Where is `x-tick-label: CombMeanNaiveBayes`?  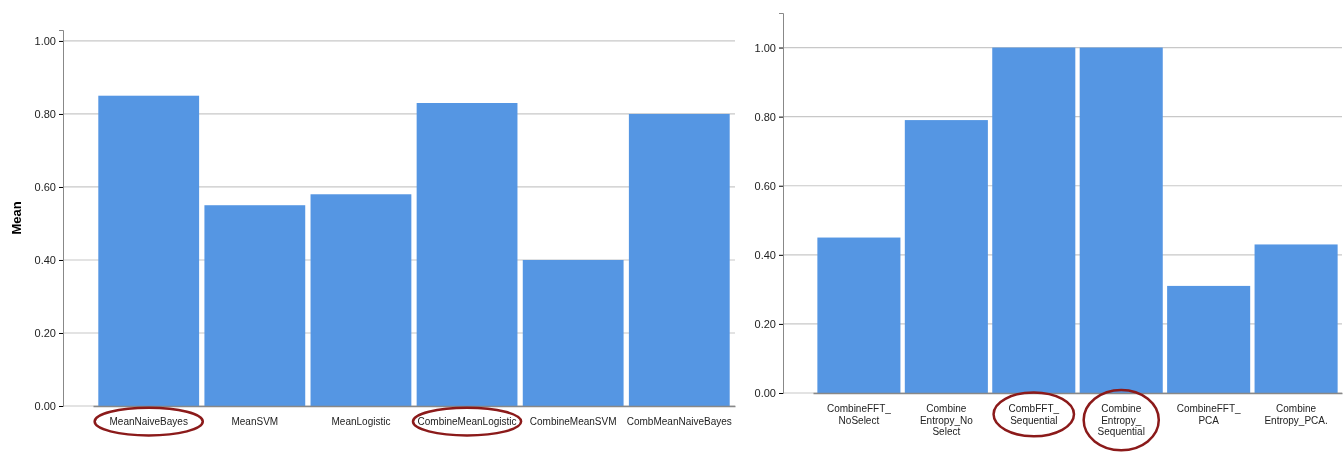 x-tick-label: CombMeanNaiveBayes is located at coordinates (679, 422).